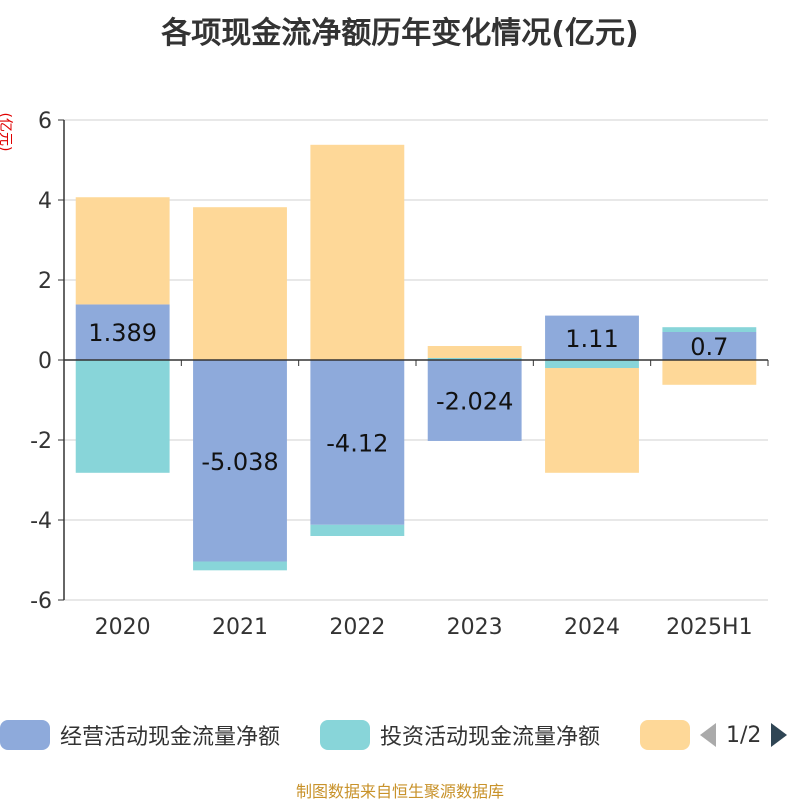 The width and height of the screenshot is (800, 802). I want to click on legend-label-investing: 投资活动现金流量净额, so click(490, 737).